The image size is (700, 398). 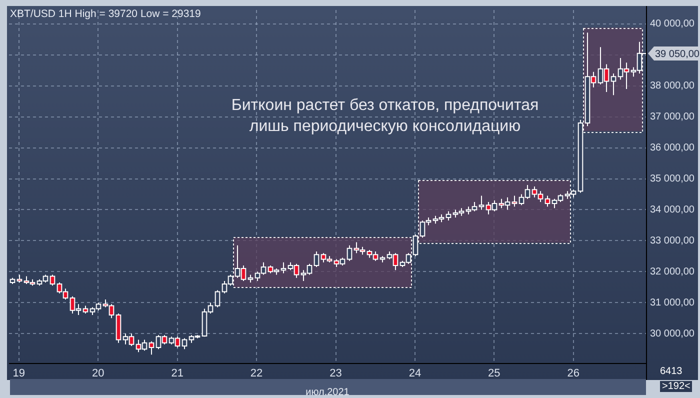 I want to click on x-tick-label: 25, so click(x=494, y=374).